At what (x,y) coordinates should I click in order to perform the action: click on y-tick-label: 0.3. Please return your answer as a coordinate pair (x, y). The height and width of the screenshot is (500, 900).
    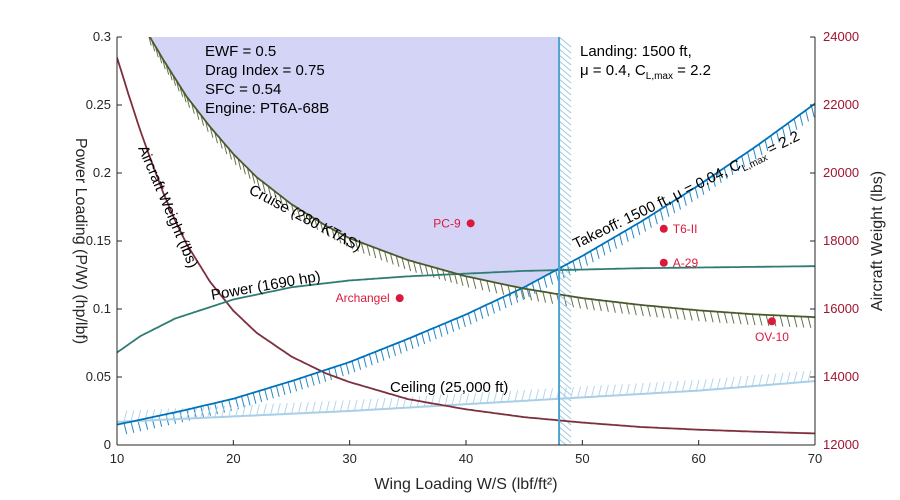
    Looking at the image, I should click on (102, 36).